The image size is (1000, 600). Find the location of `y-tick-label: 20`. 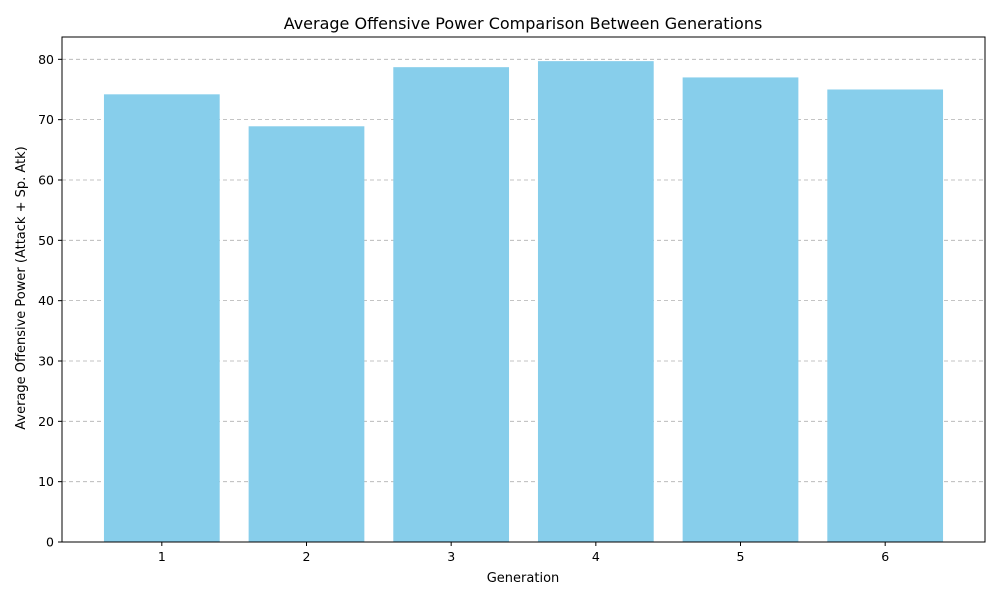

y-tick-label: 20 is located at coordinates (46, 421).